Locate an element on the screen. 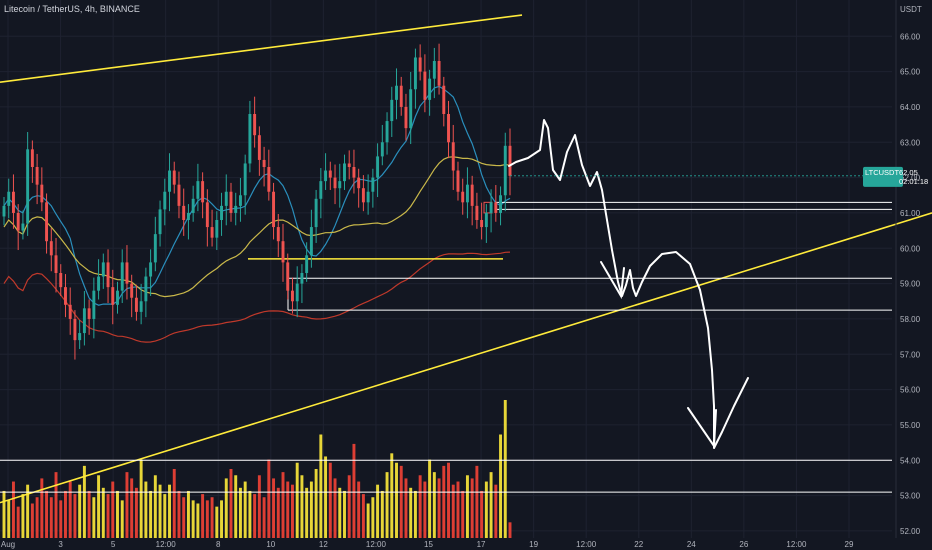  time-tick-label: 12 is located at coordinates (323, 544).